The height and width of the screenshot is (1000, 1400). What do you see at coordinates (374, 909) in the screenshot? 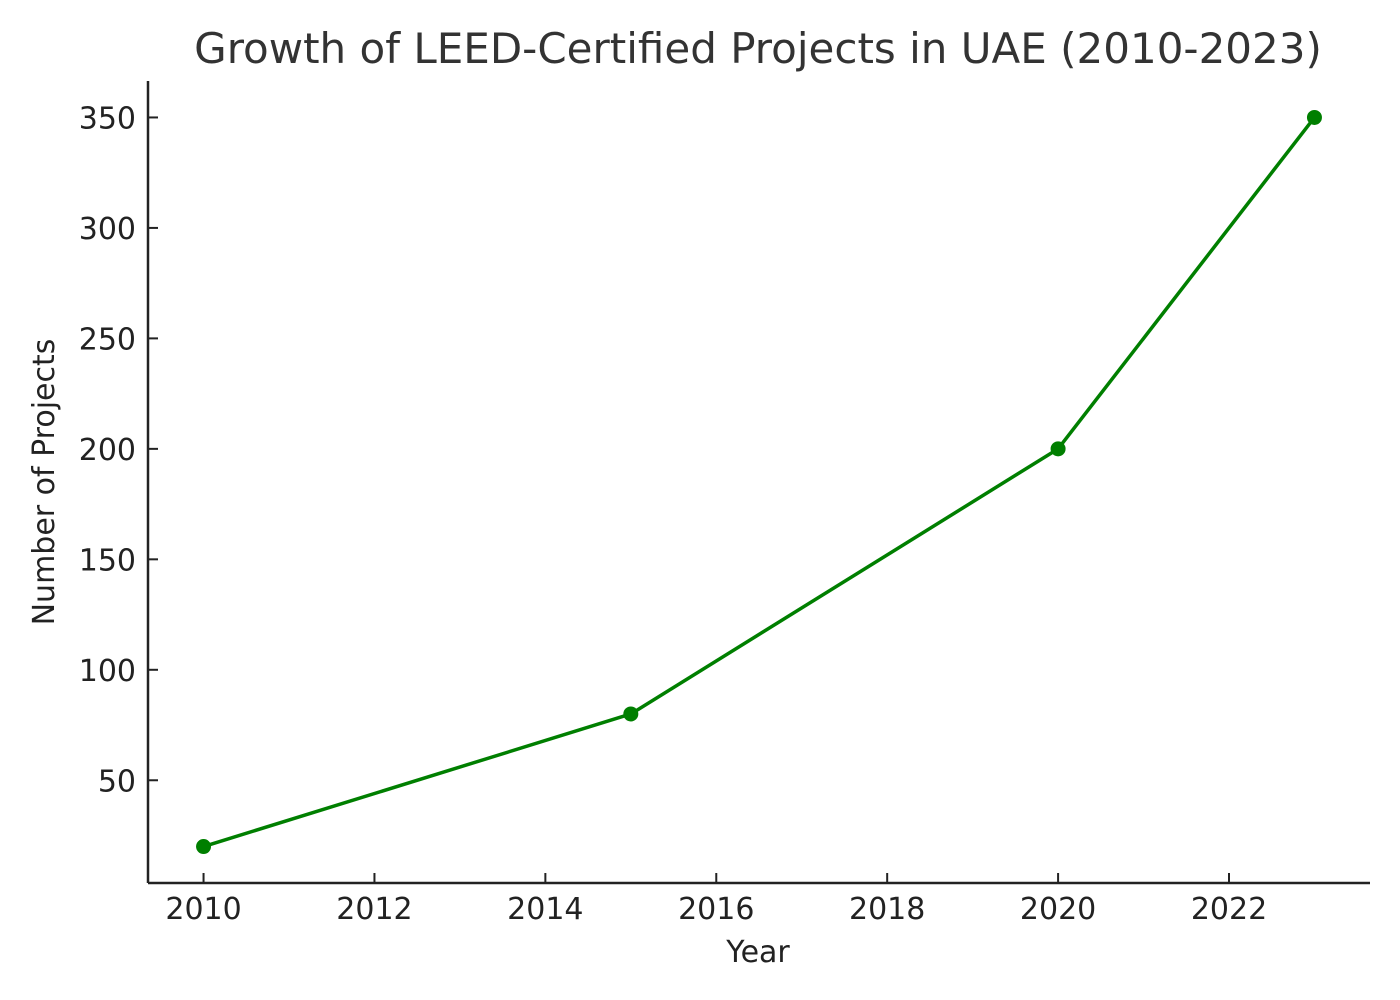
I see `x-tick-label: 2012` at bounding box center [374, 909].